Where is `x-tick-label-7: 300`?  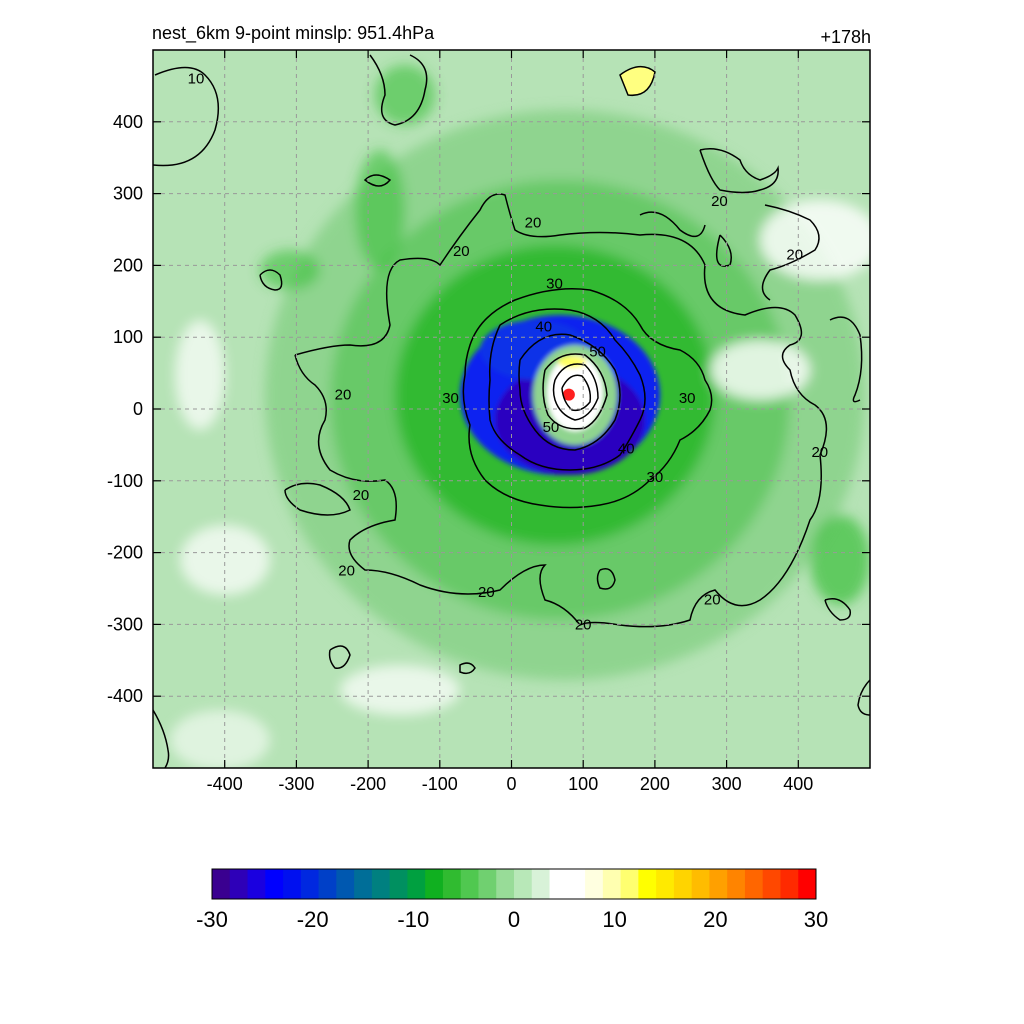
x-tick-label-7: 300 is located at coordinates (727, 784).